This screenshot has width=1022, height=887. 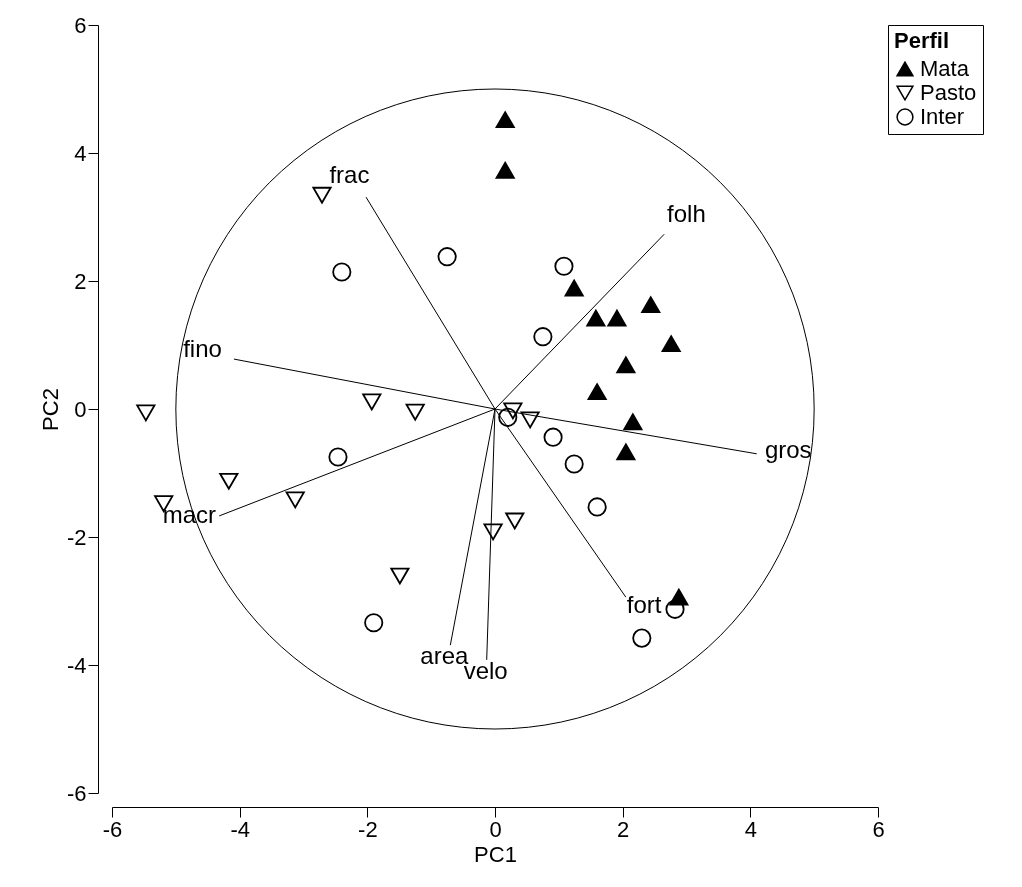 What do you see at coordinates (76, 537) in the screenshot?
I see `y-tick-label: -2` at bounding box center [76, 537].